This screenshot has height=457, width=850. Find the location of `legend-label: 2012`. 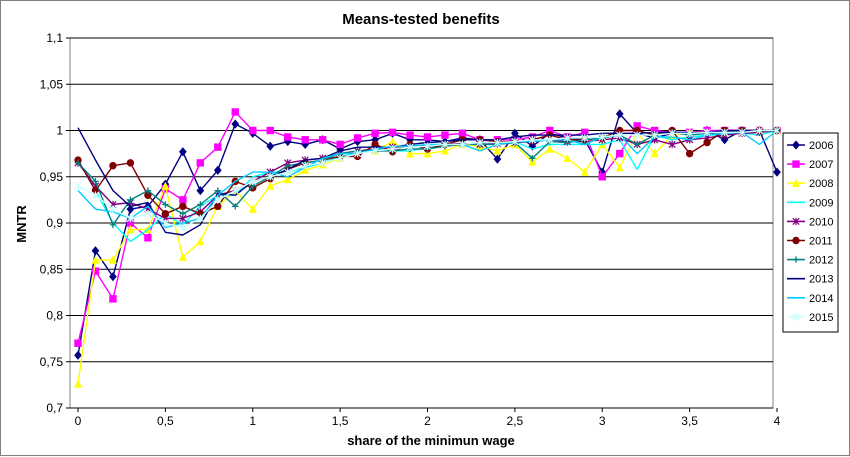

legend-label: 2012 is located at coordinates (821, 261).